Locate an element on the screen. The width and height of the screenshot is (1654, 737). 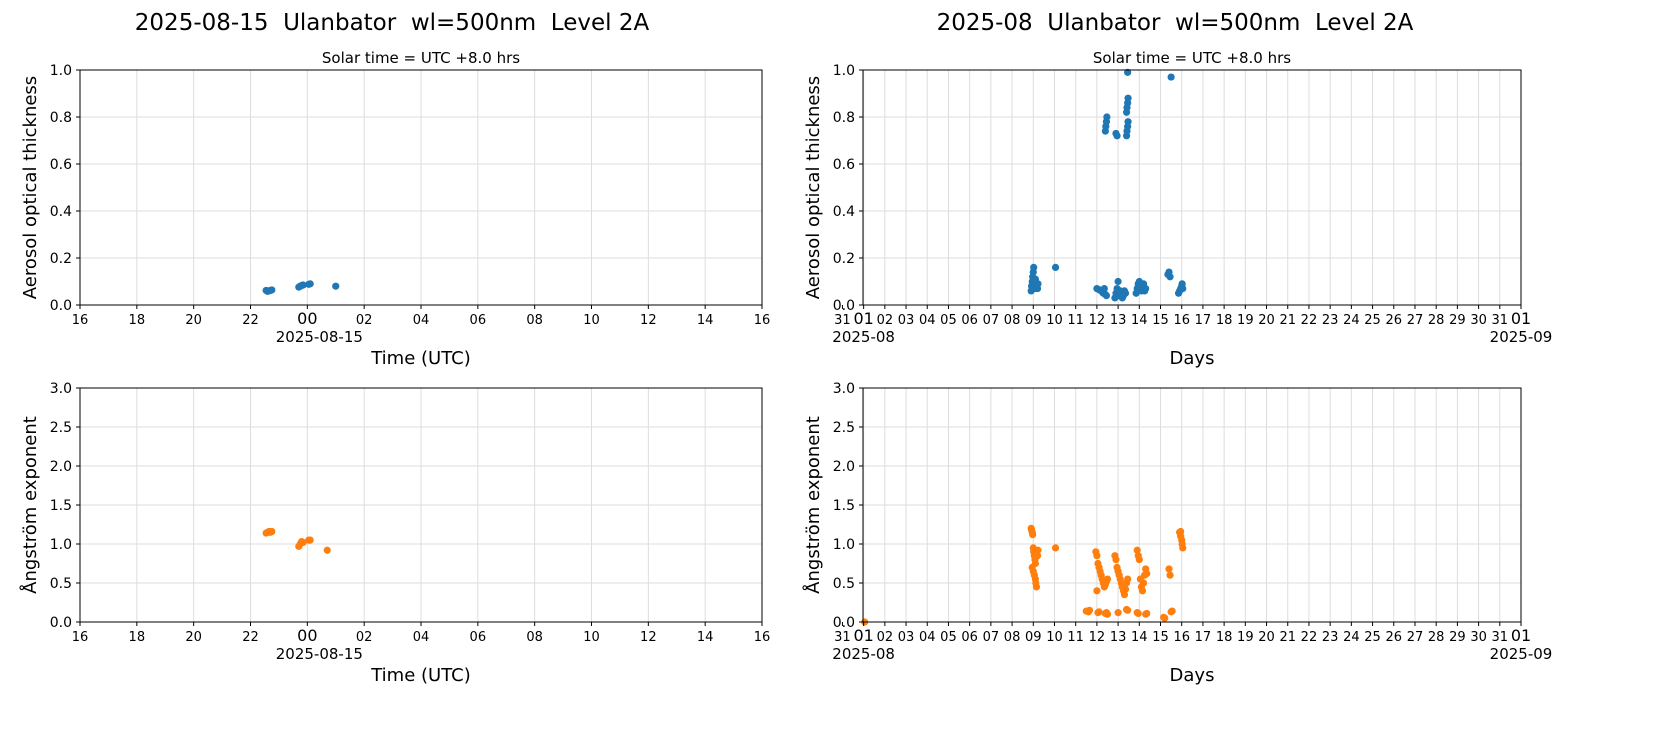
x-tick-label: 24 is located at coordinates (1351, 637).